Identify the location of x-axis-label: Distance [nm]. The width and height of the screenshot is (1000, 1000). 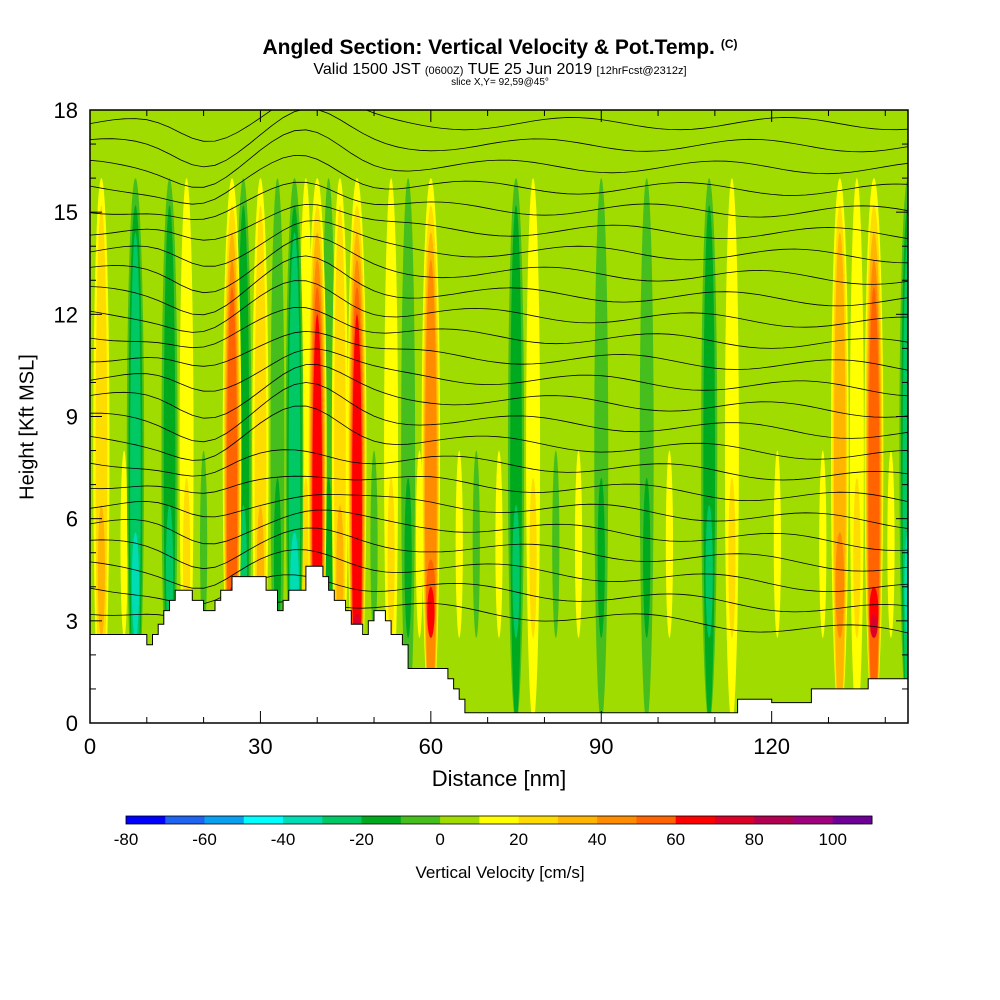
(499, 778).